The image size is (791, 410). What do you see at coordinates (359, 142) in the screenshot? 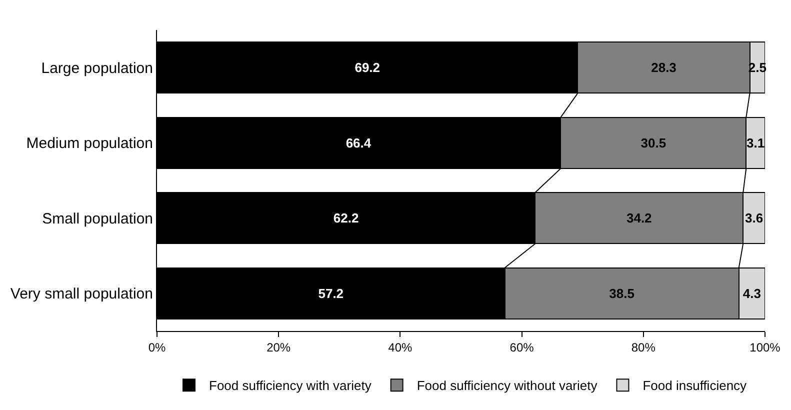
I see `data-label: 66.4` at bounding box center [359, 142].